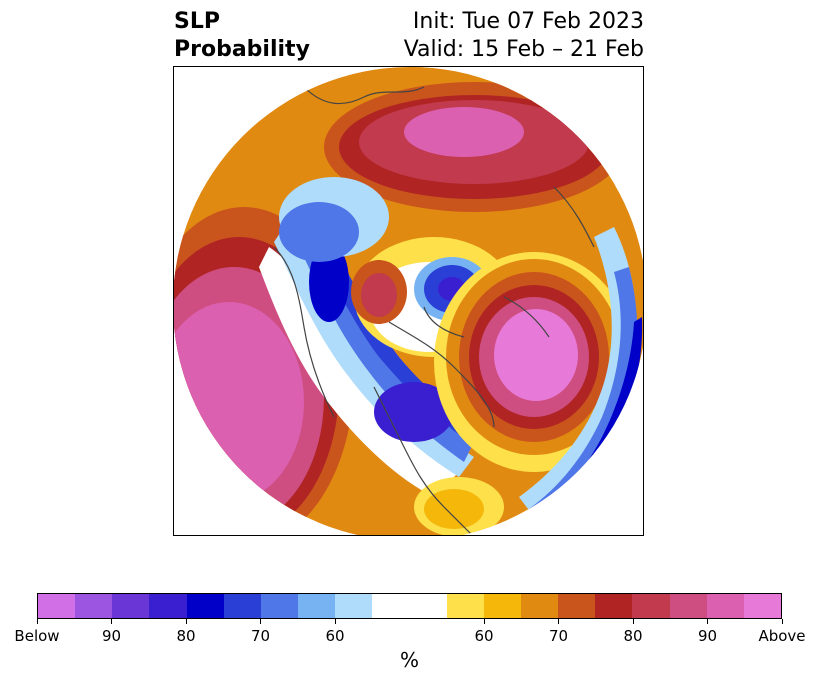 The width and height of the screenshot is (819, 686). I want to click on colorbar-tick-labels: Below 90 80 70 60 60 70 80 90 Above, so click(409, 637).